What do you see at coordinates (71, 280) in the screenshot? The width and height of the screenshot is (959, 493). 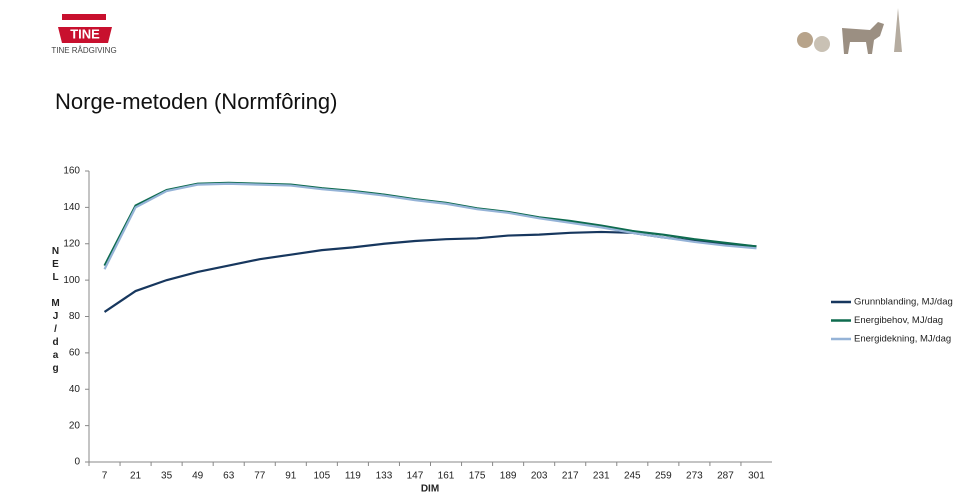 I see `y-tick-label: 100` at bounding box center [71, 280].